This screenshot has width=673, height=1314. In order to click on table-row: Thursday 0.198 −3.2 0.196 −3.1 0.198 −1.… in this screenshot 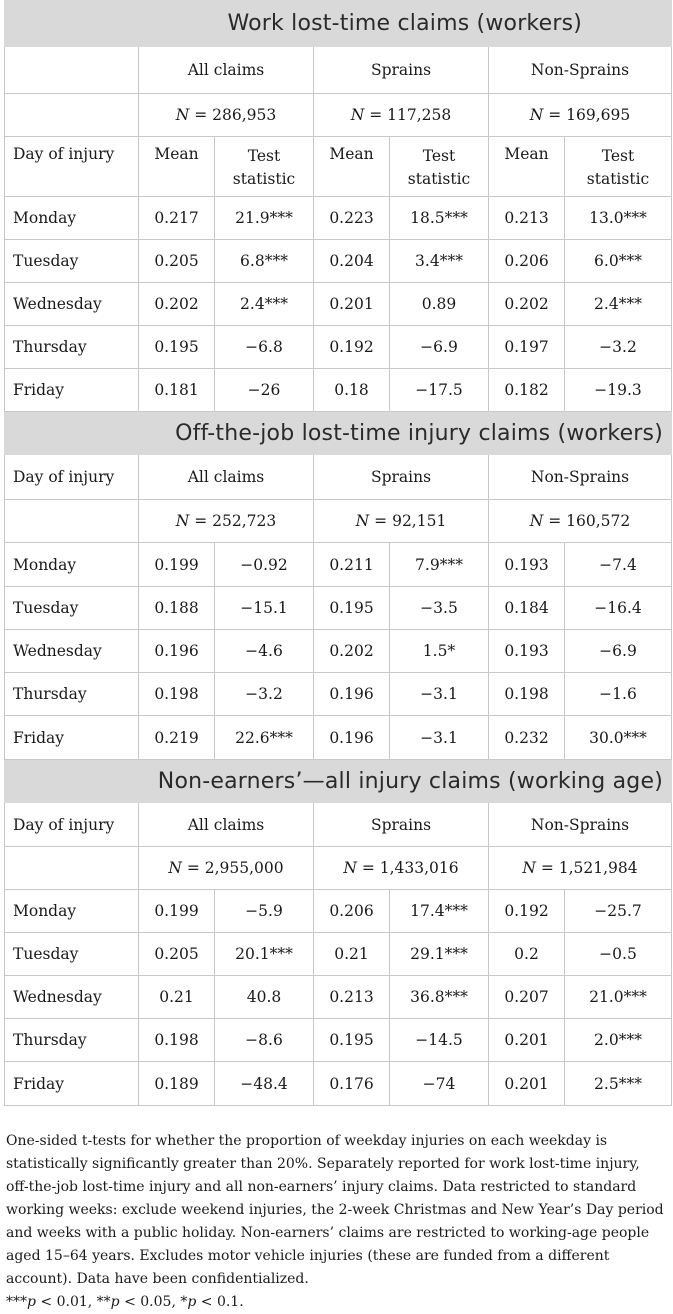, I will do `click(338, 694)`.